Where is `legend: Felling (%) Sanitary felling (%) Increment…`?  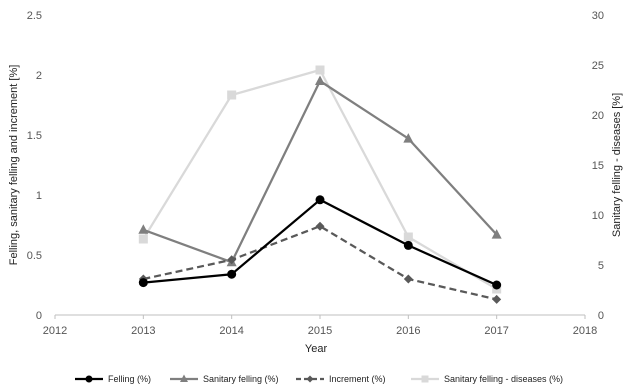 legend: Felling (%) Sanitary felling (%) Increment… is located at coordinates (319, 379).